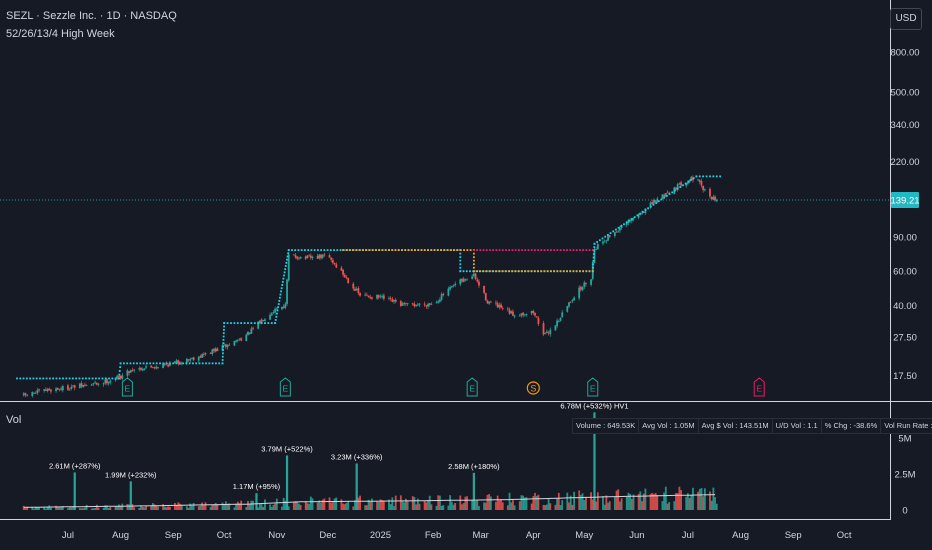 The height and width of the screenshot is (550, 932). What do you see at coordinates (904, 53) in the screenshot?
I see `price-tick-label: 800.00` at bounding box center [904, 53].